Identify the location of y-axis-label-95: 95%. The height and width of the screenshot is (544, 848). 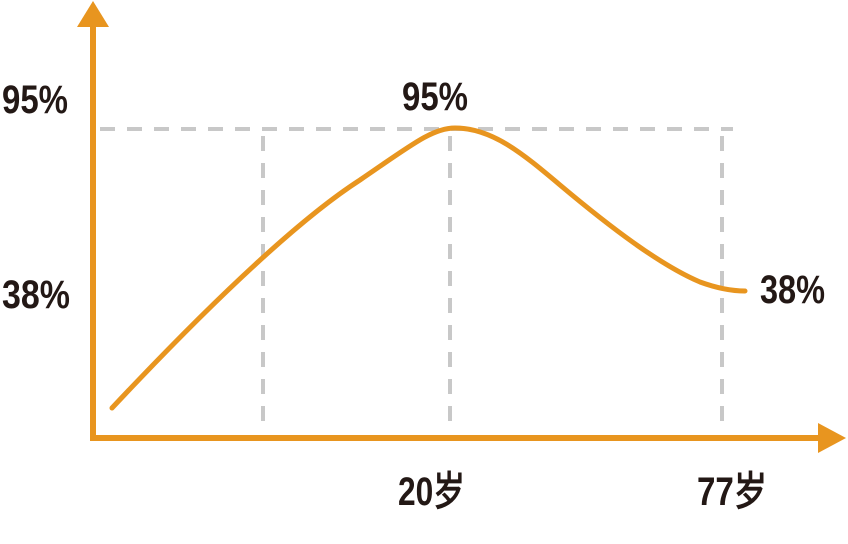
(35, 100).